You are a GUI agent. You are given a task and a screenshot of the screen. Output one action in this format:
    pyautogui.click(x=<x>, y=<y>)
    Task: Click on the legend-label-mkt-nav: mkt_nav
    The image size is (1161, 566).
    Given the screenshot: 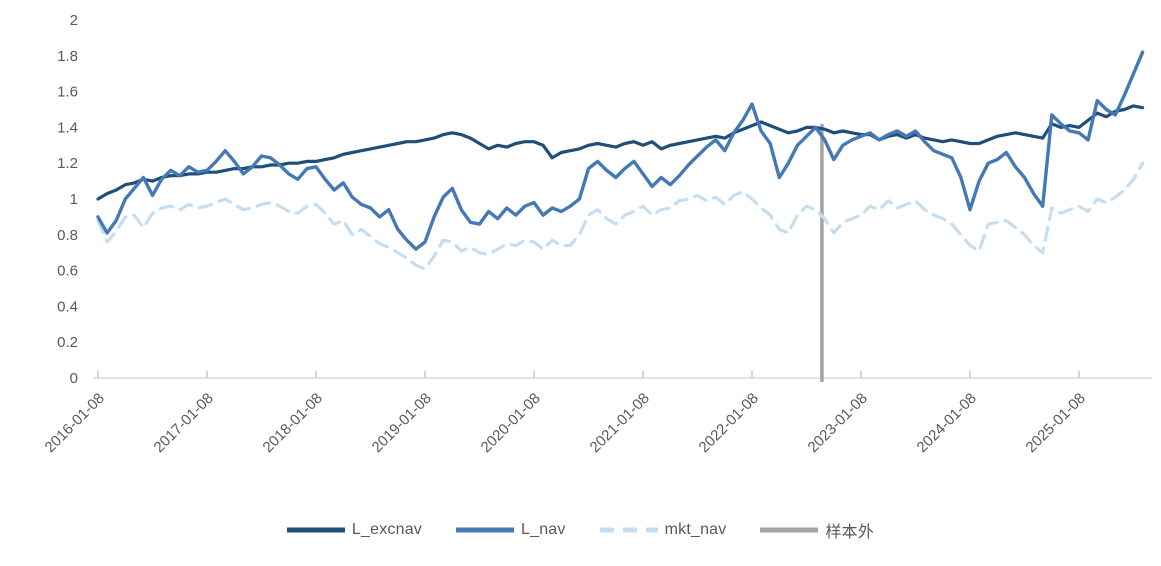 What is the action you would take?
    pyautogui.click(x=695, y=529)
    